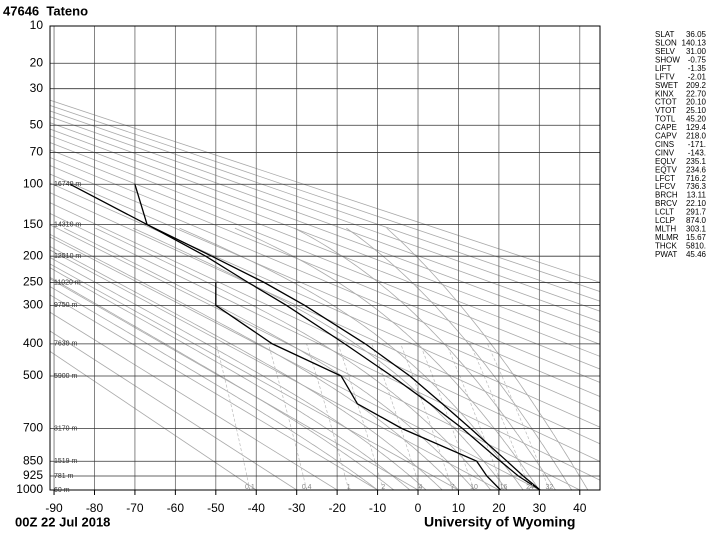  Describe the element at coordinates (33, 224) in the screenshot. I see `y-tick-label: 150` at that location.